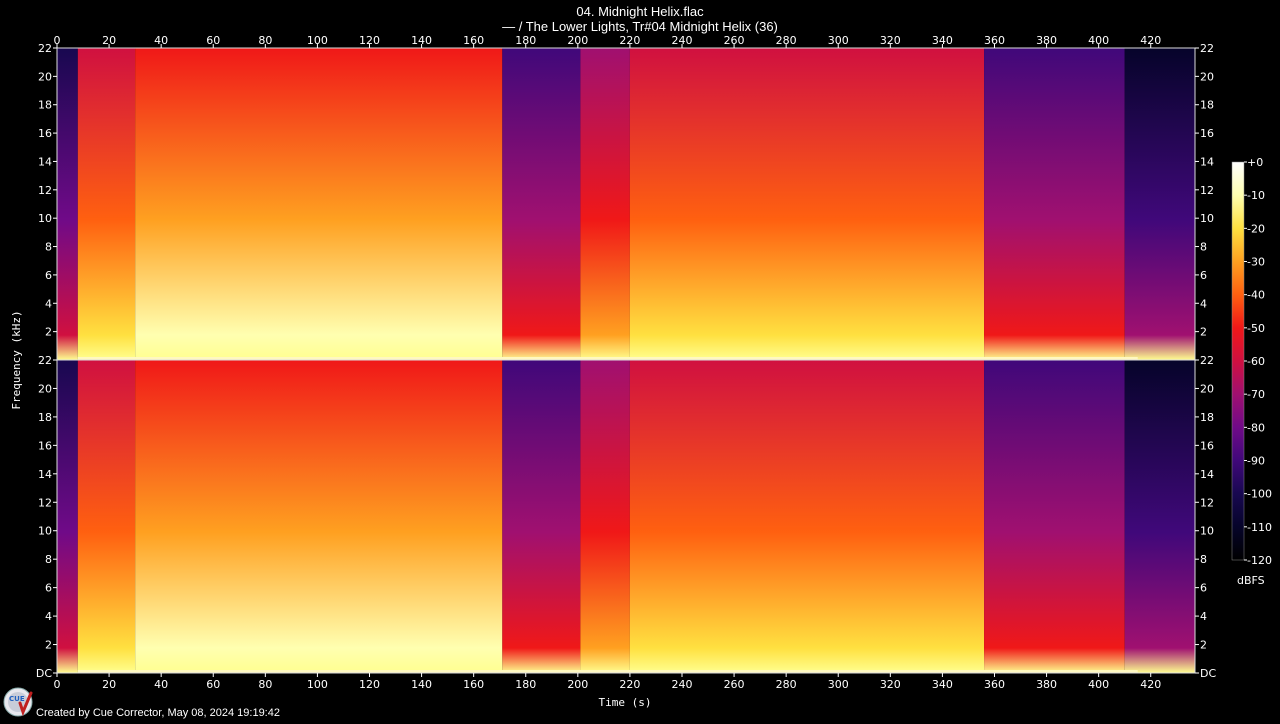 The height and width of the screenshot is (724, 1280). I want to click on colorbar, so click(1238, 361).